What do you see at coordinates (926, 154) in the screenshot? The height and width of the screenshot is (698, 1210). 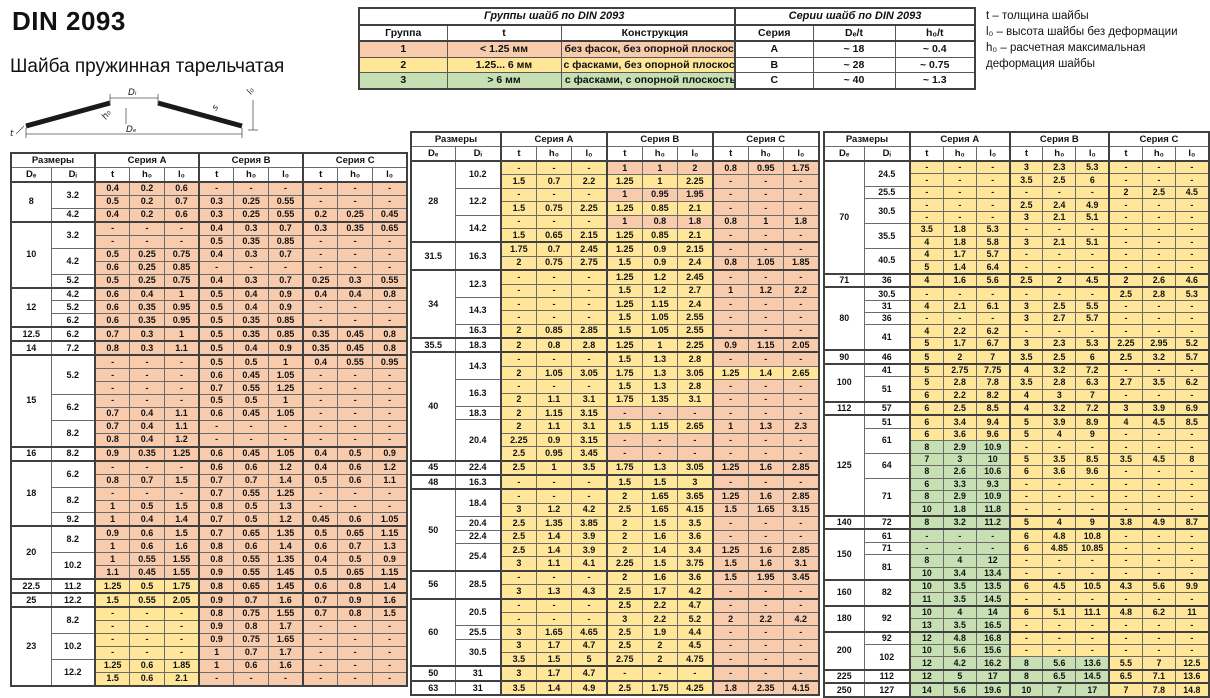 I see `header-t: t` at bounding box center [926, 154].